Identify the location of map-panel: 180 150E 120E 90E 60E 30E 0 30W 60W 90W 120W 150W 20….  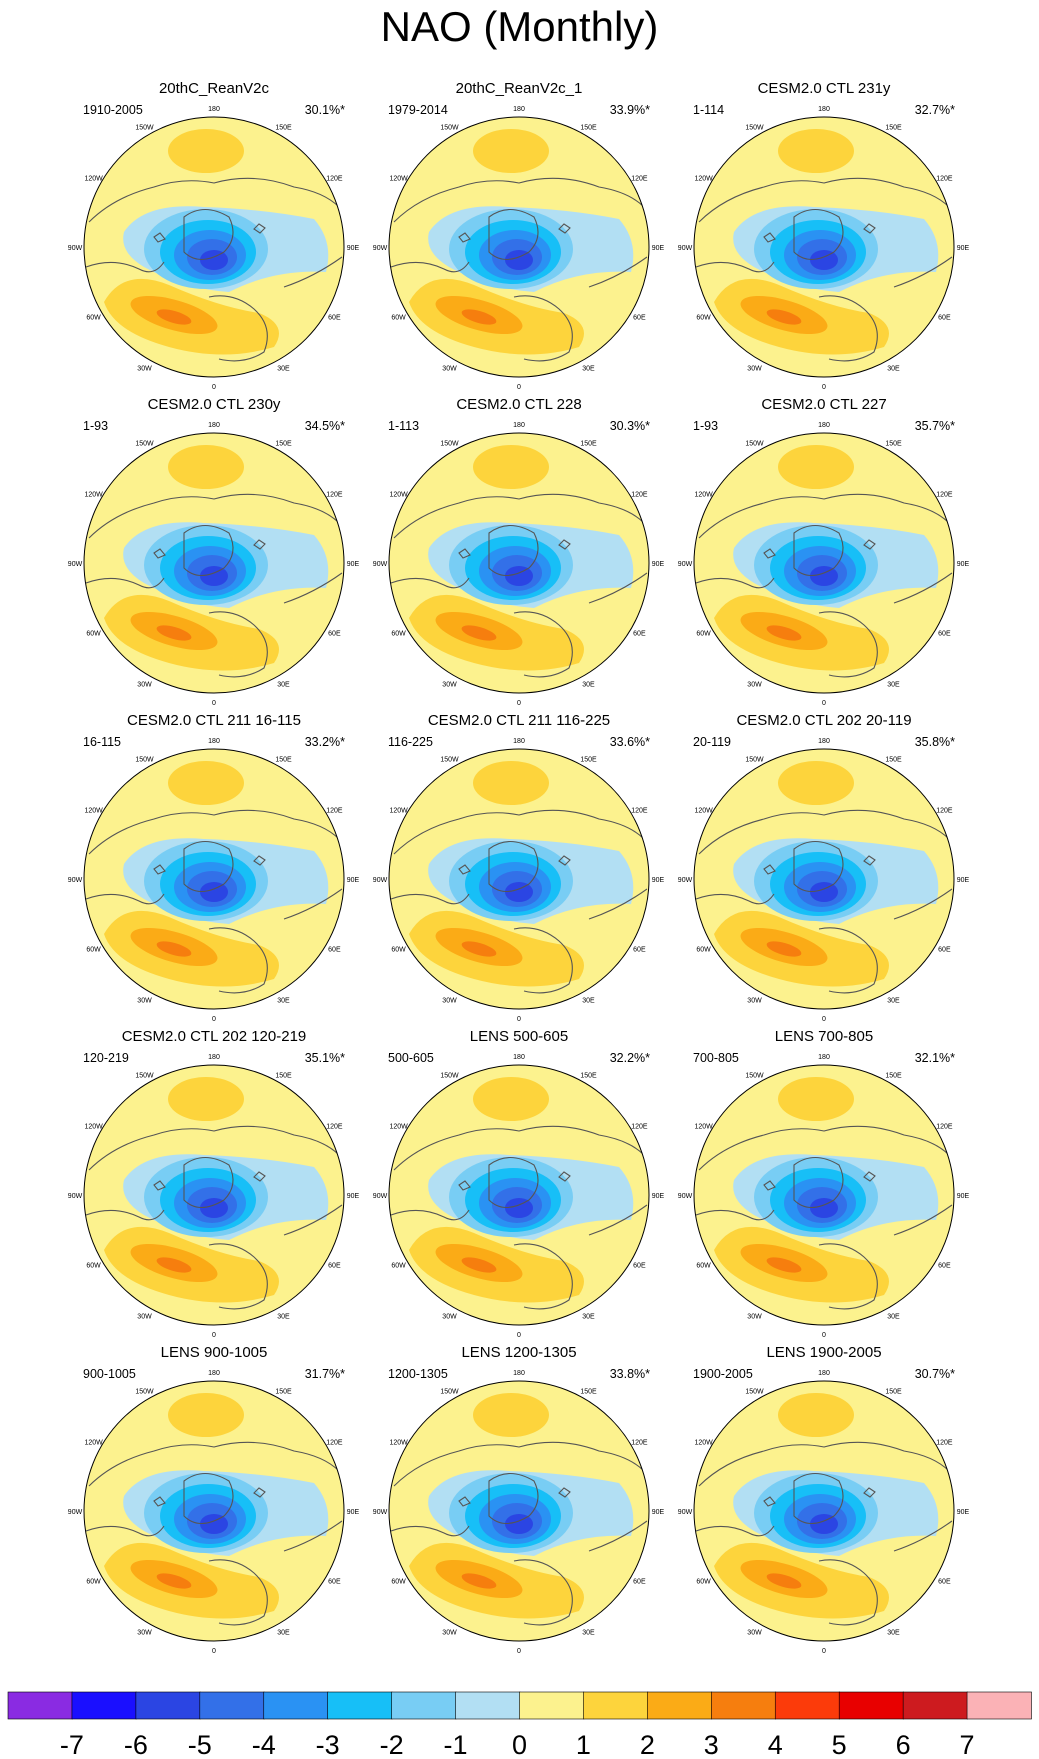
(519, 235).